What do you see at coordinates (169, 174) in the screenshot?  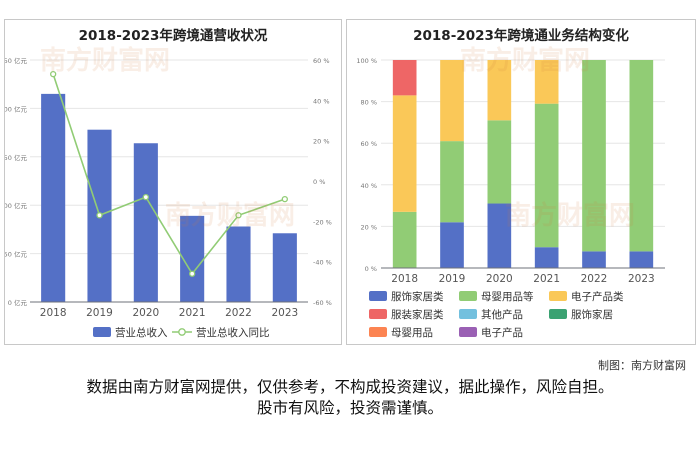 I see `yoy-line` at bounding box center [169, 174].